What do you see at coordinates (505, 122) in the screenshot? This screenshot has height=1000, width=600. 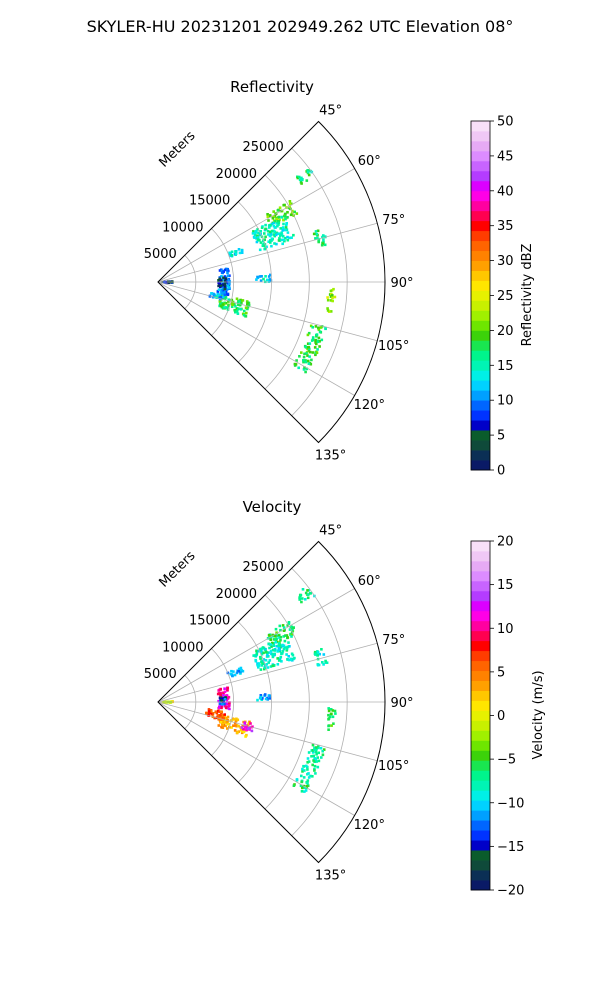 I see `colorbar-tick-label: 50` at bounding box center [505, 122].